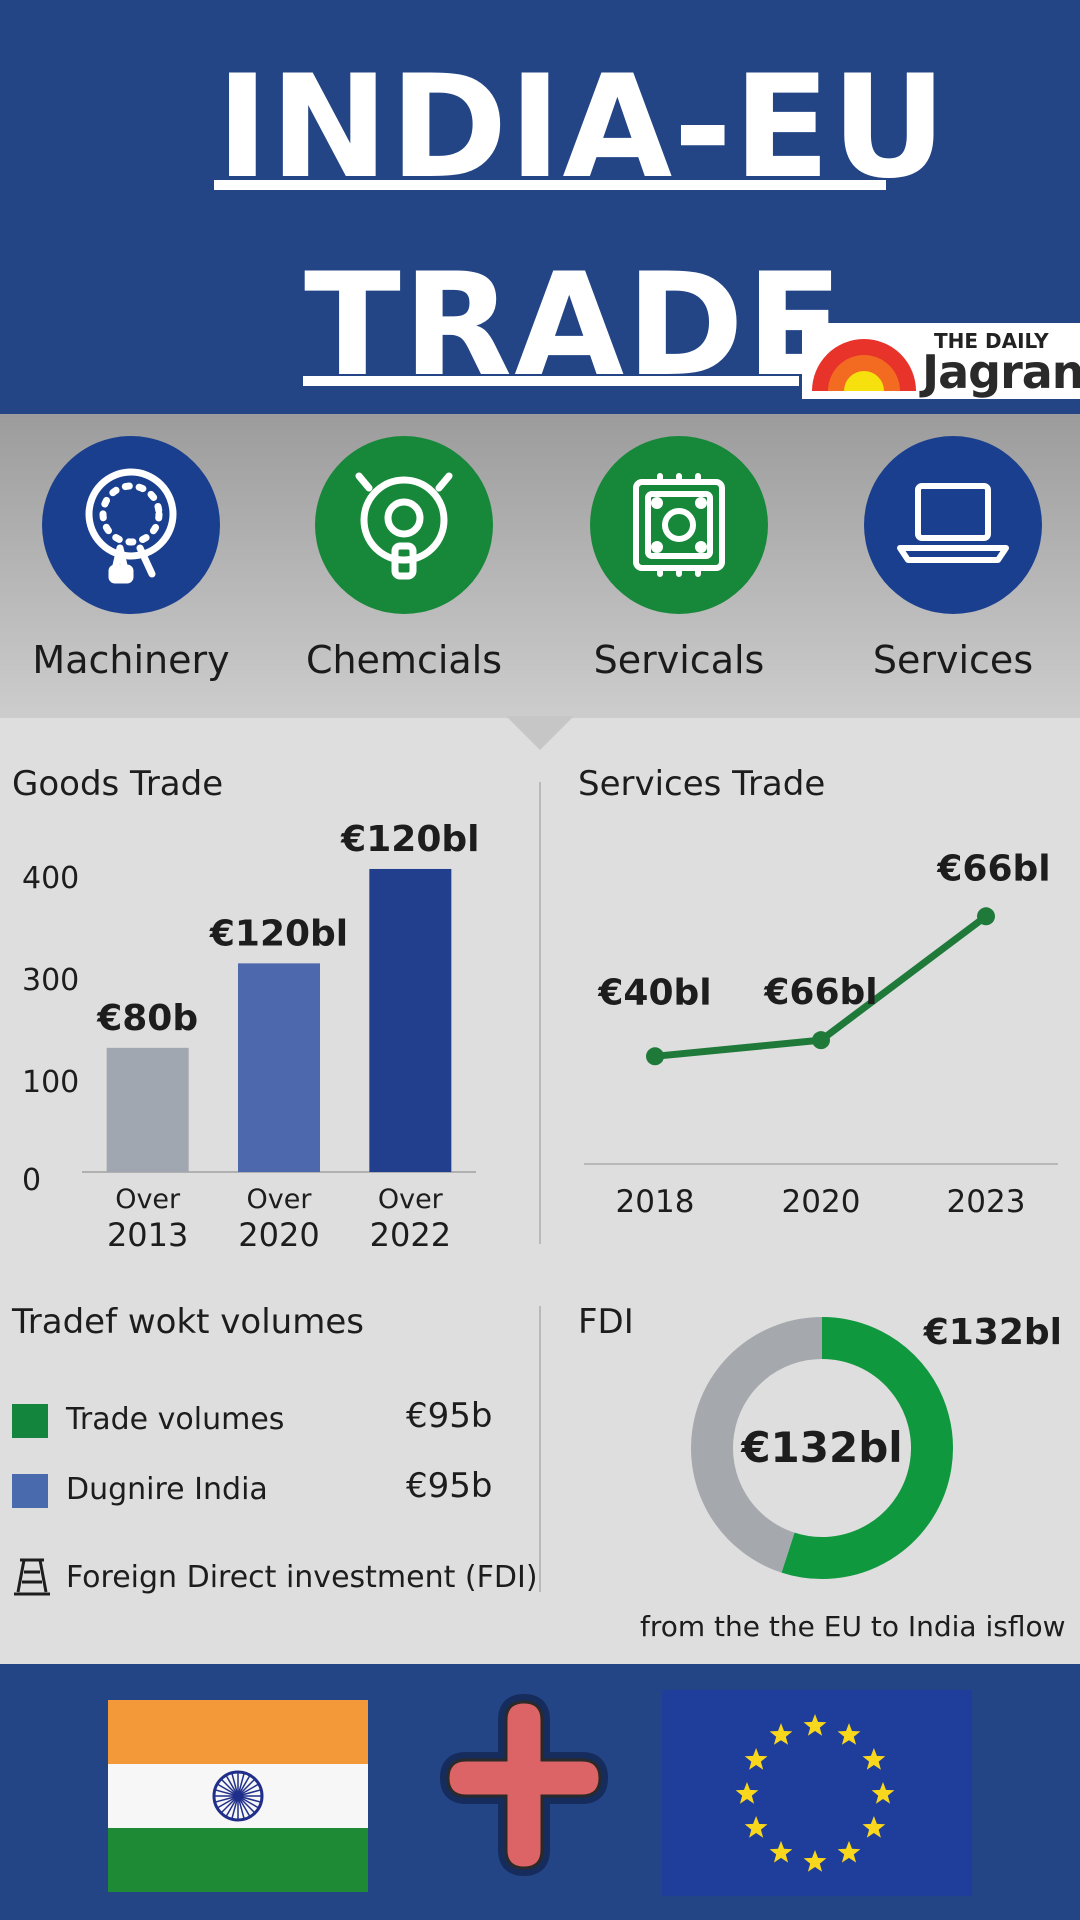 The image size is (1080, 1920). I want to click on legend-row-trade-volumes: Trade volumes €95b, so click(257, 1421).